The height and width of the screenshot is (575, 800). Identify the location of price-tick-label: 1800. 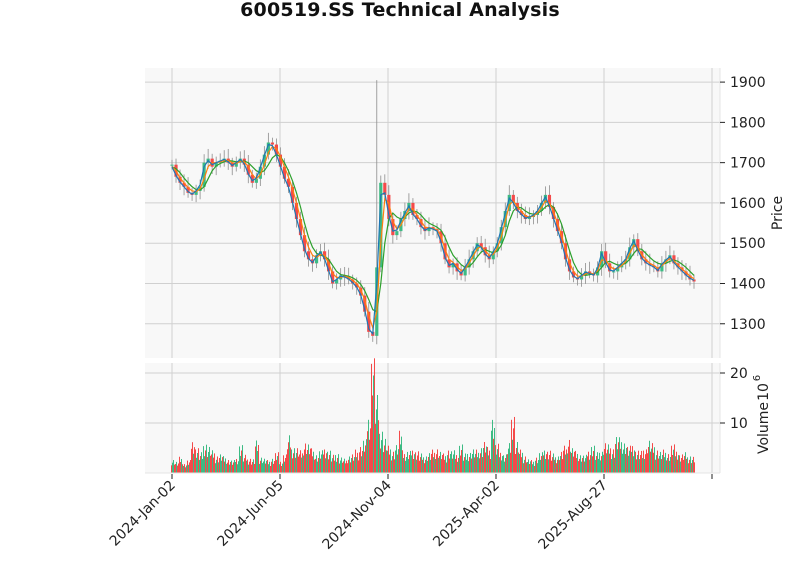
(748, 123).